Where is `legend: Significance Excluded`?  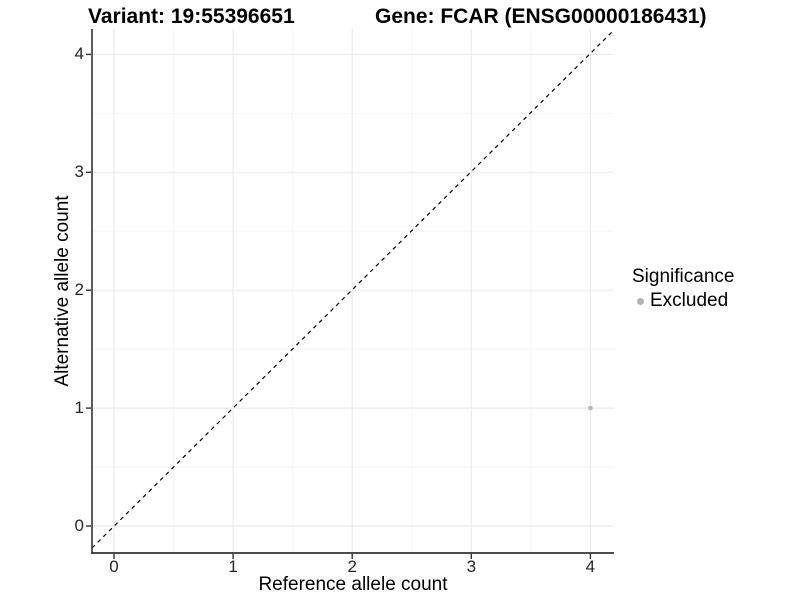 legend: Significance Excluded is located at coordinates (682, 289).